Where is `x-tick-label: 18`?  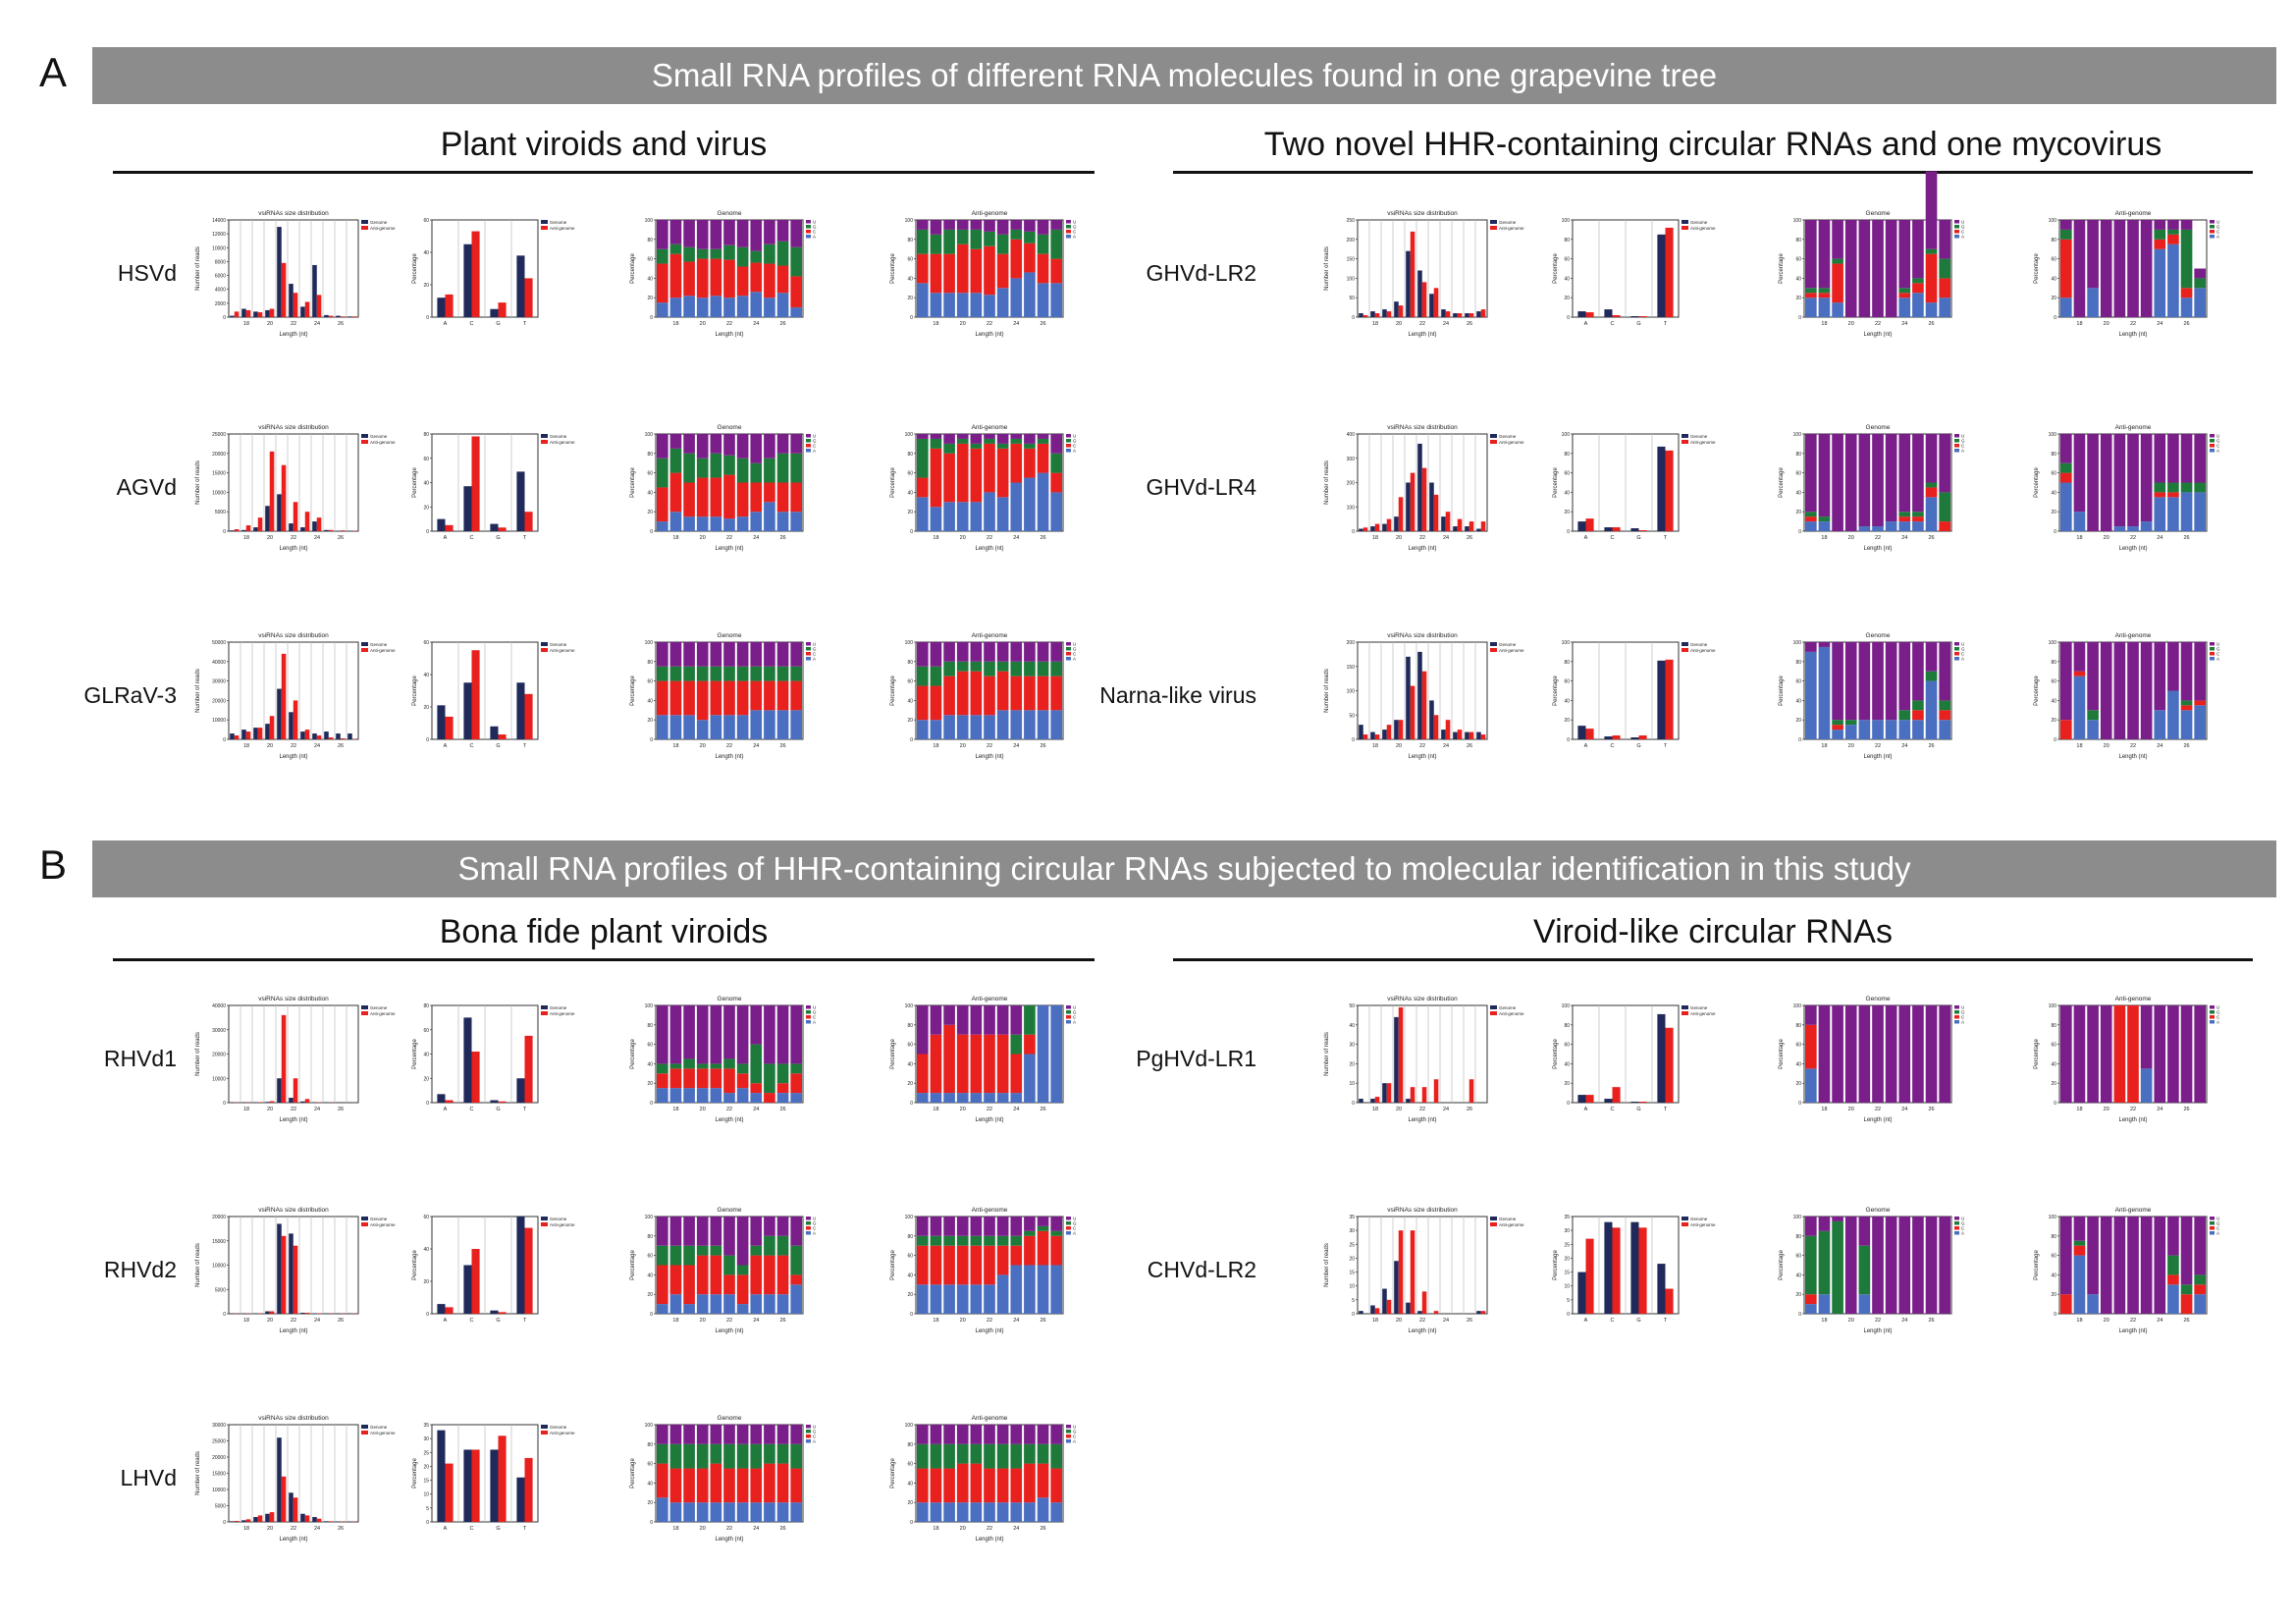 x-tick-label: 18 is located at coordinates (246, 1109).